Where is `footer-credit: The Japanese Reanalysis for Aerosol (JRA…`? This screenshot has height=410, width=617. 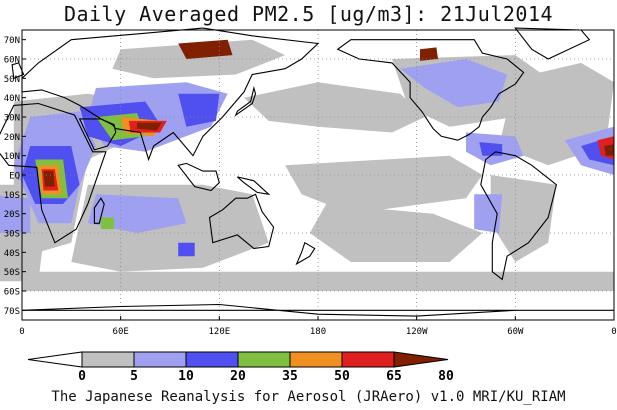 footer-credit: The Japanese Reanalysis for Aerosol (JRA… is located at coordinates (308, 397).